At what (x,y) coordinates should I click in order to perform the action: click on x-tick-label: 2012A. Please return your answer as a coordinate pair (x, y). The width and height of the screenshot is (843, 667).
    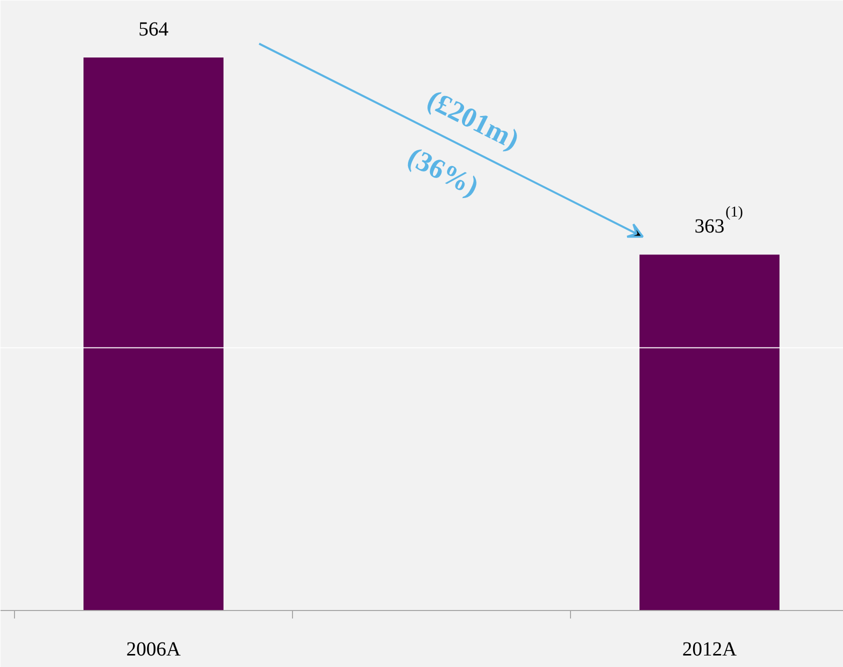
    Looking at the image, I should click on (710, 649).